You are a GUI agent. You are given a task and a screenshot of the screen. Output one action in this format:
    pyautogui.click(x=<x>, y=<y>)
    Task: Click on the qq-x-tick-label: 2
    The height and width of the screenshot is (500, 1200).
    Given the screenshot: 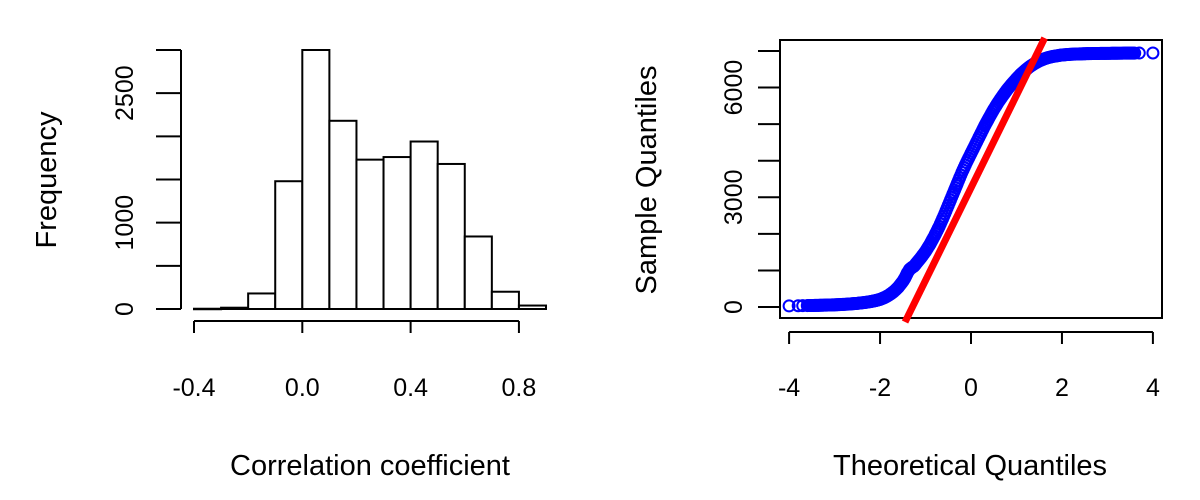 What is the action you would take?
    pyautogui.click(x=1062, y=388)
    